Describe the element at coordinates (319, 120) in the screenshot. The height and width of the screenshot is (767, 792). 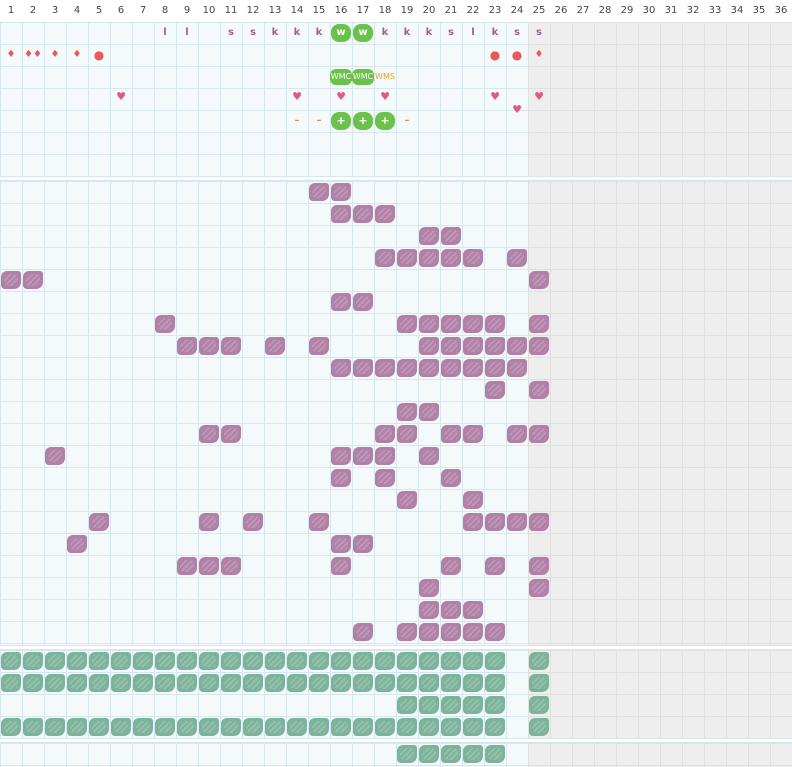
I see `minus-sign: –` at that location.